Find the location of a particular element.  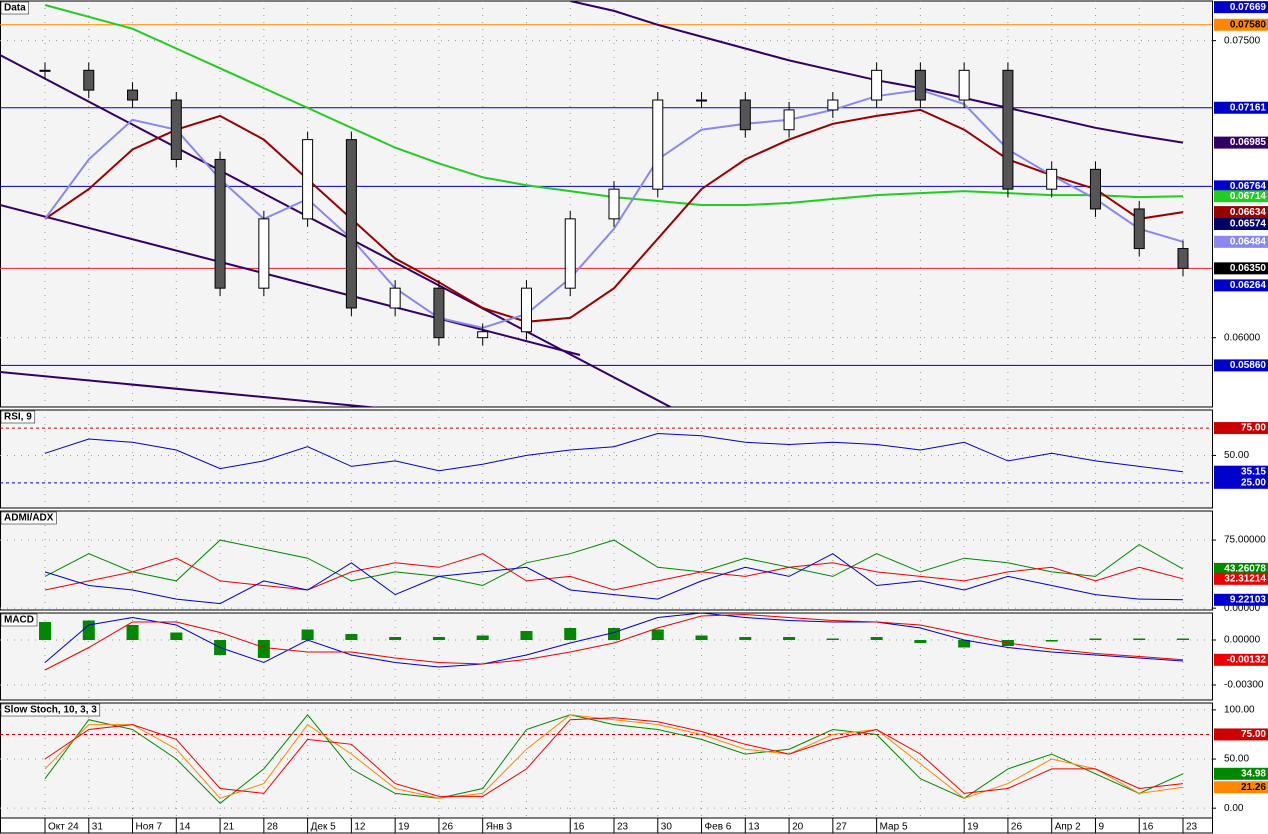

x-tick-label: 19 is located at coordinates (973, 827).